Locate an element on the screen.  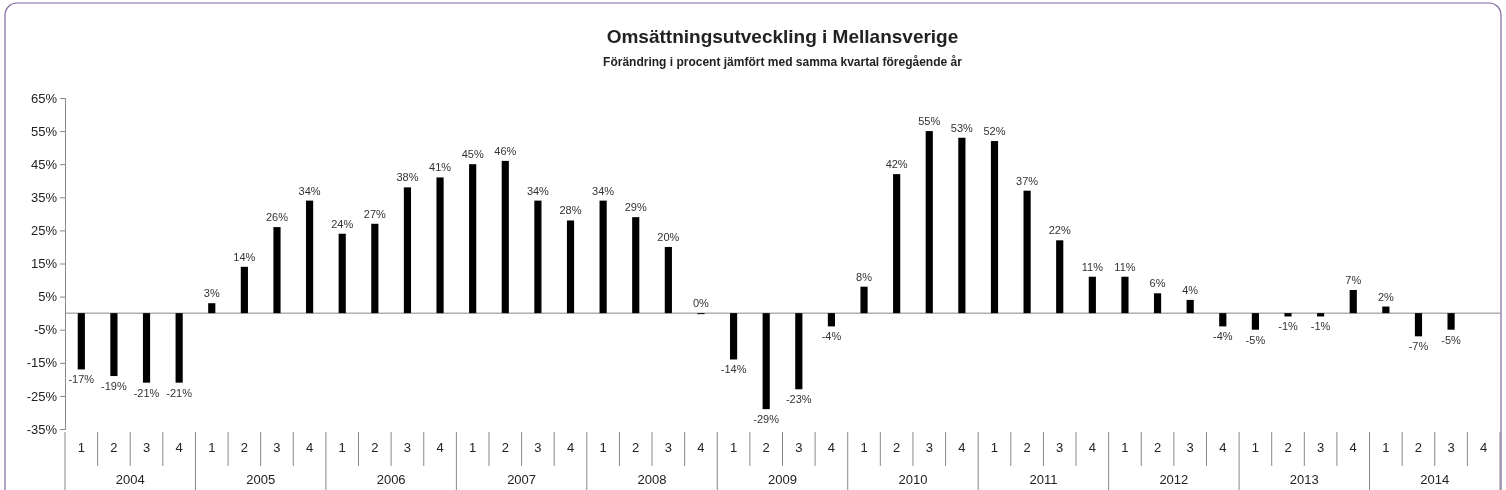
y-tick-label: 15% is located at coordinates (44, 264).